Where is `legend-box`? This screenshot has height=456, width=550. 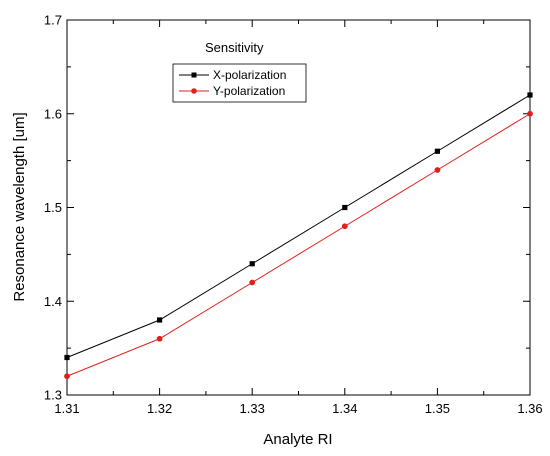 legend-box is located at coordinates (239, 83).